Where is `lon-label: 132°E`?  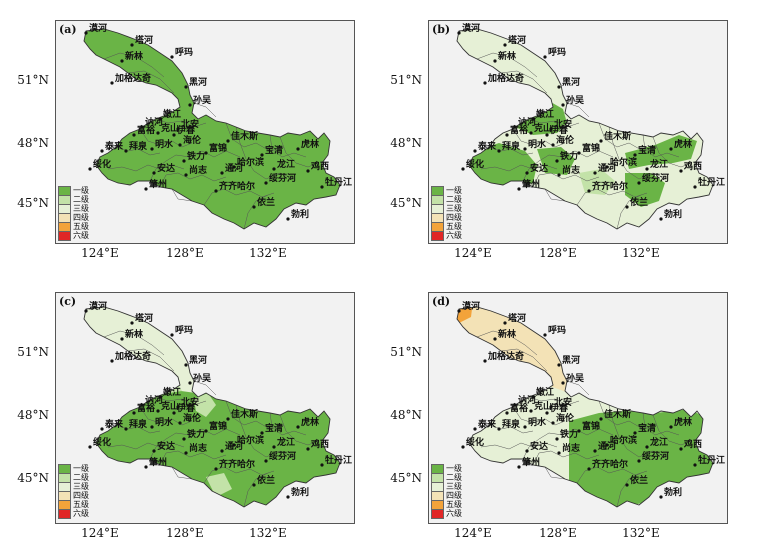 lon-label: 132°E is located at coordinates (268, 253).